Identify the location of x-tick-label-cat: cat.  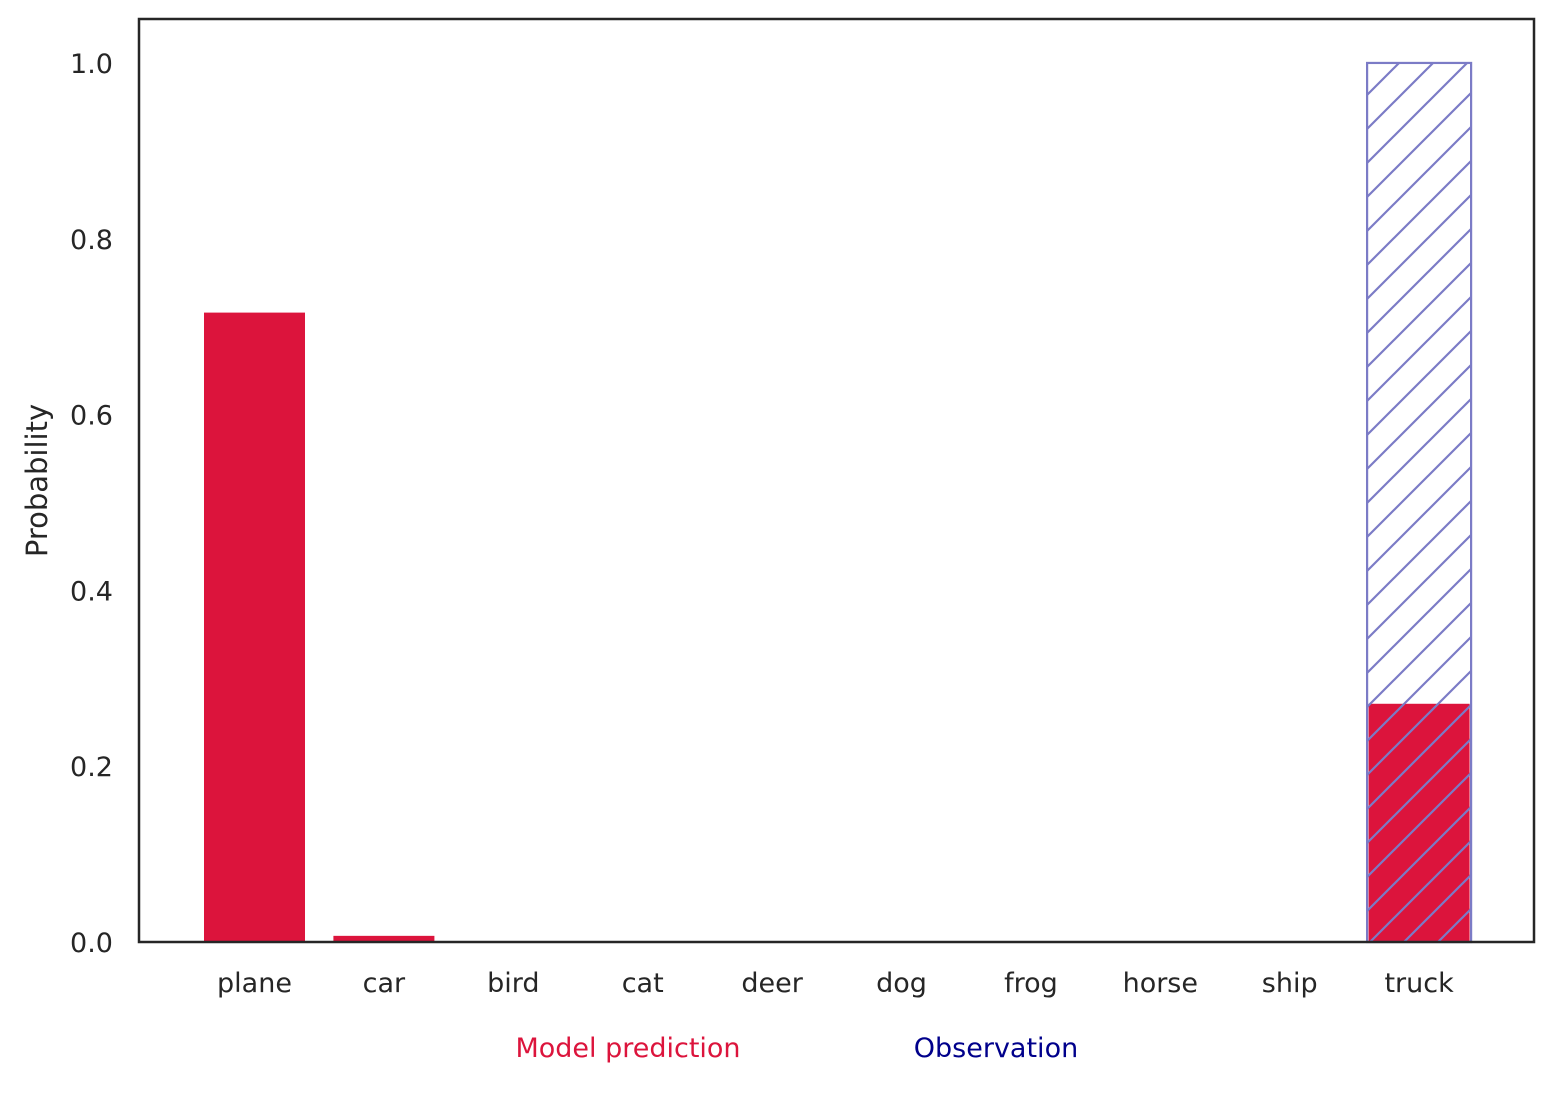
(643, 983).